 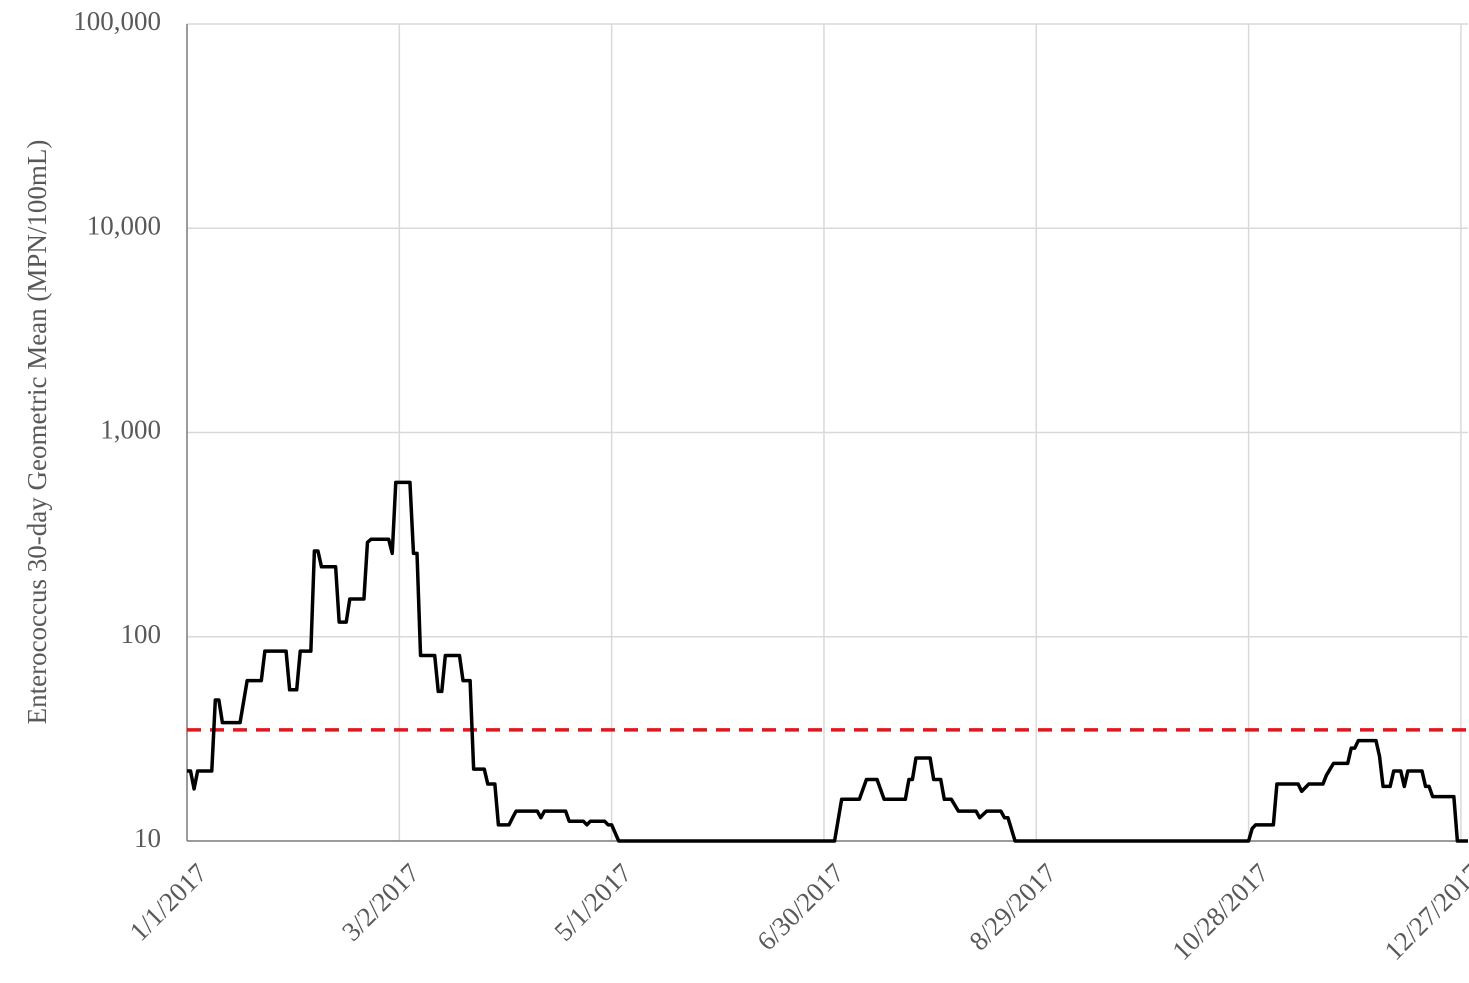 What do you see at coordinates (147, 838) in the screenshot?
I see `y-tick-label: 10` at bounding box center [147, 838].